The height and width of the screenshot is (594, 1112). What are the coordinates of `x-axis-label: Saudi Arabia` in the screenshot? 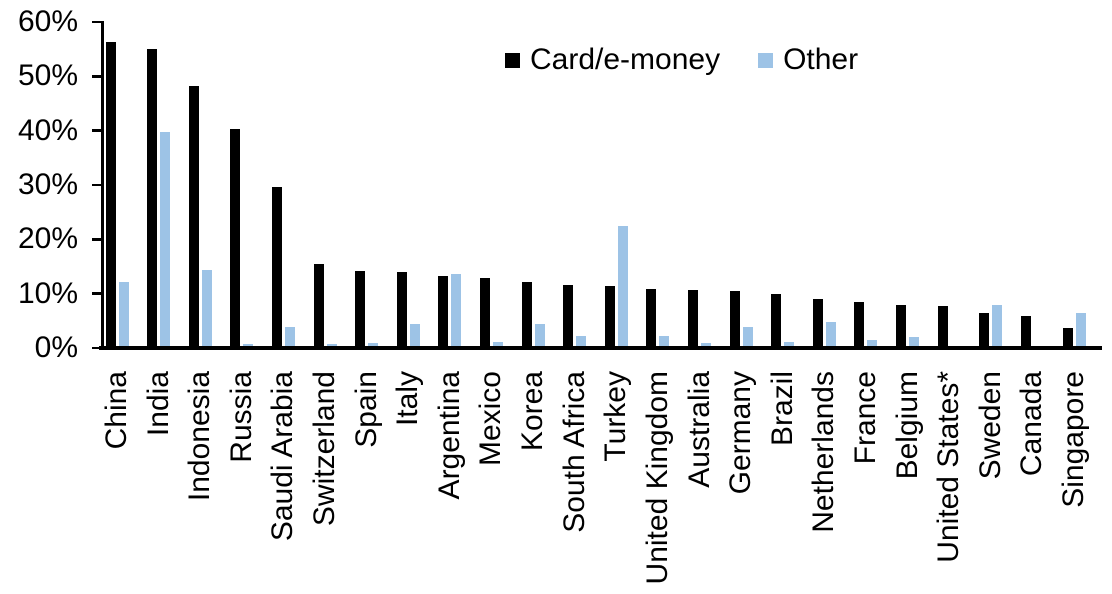 It's located at (283, 456).